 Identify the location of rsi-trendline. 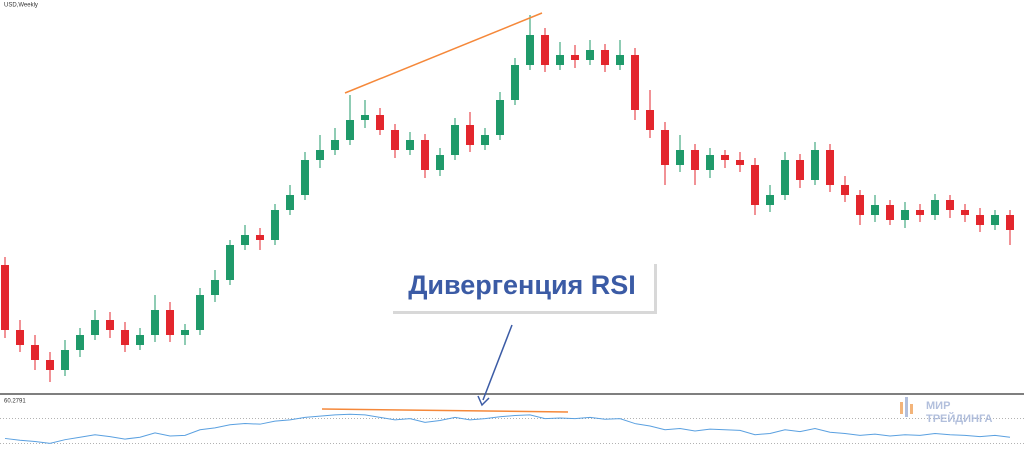
(445, 410).